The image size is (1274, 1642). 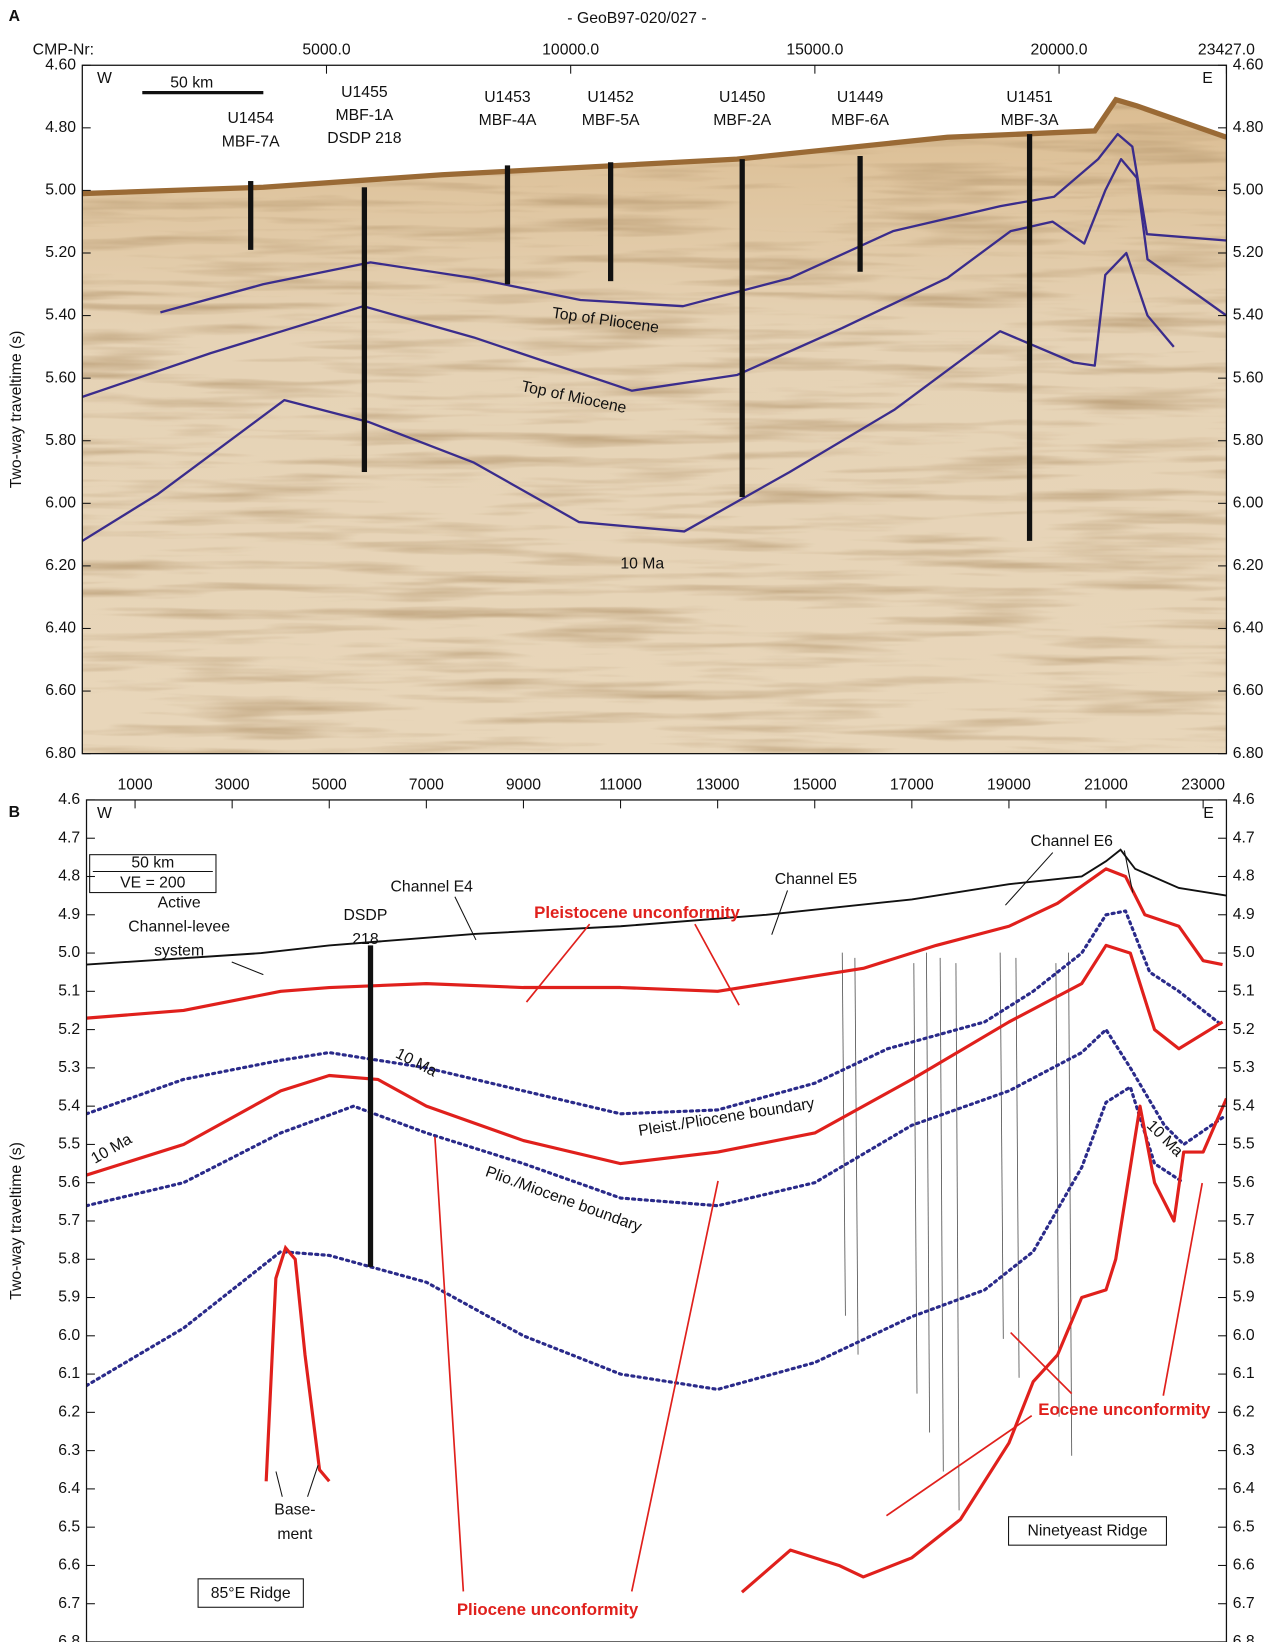 I want to click on well-label: MBF-5A, so click(x=611, y=120).